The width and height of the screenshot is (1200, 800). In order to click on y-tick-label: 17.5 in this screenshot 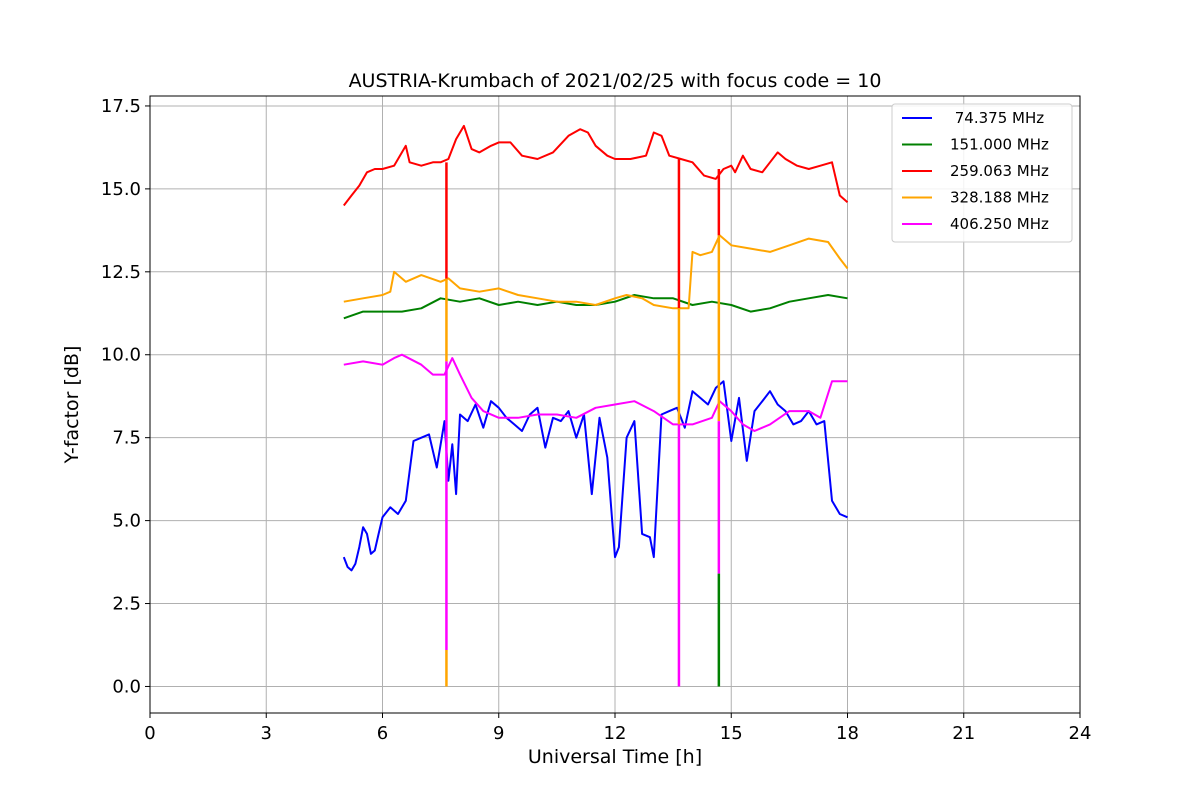, I will do `click(121, 106)`.